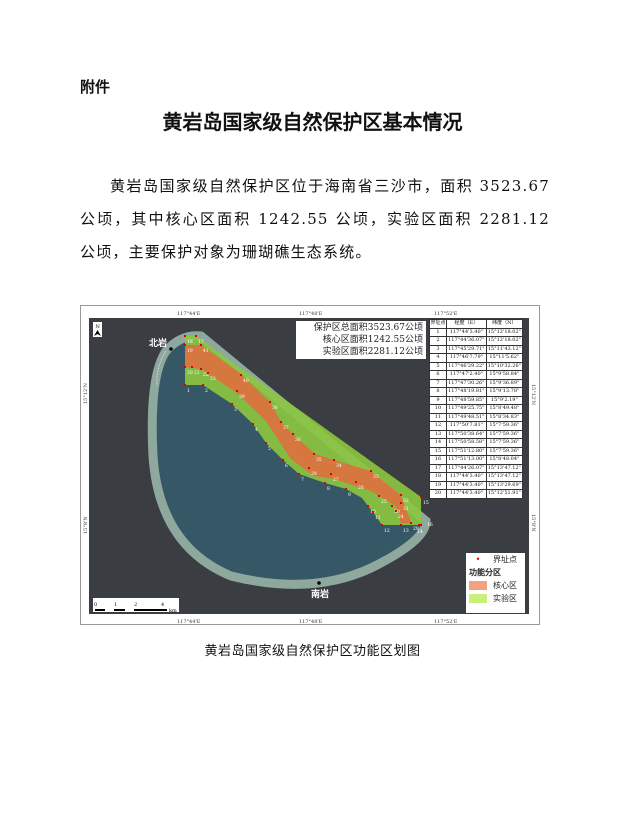 Image resolution: width=625 pixels, height=815 pixels. Describe the element at coordinates (361, 488) in the screenshot. I see `boundary-point-label: 26` at that location.